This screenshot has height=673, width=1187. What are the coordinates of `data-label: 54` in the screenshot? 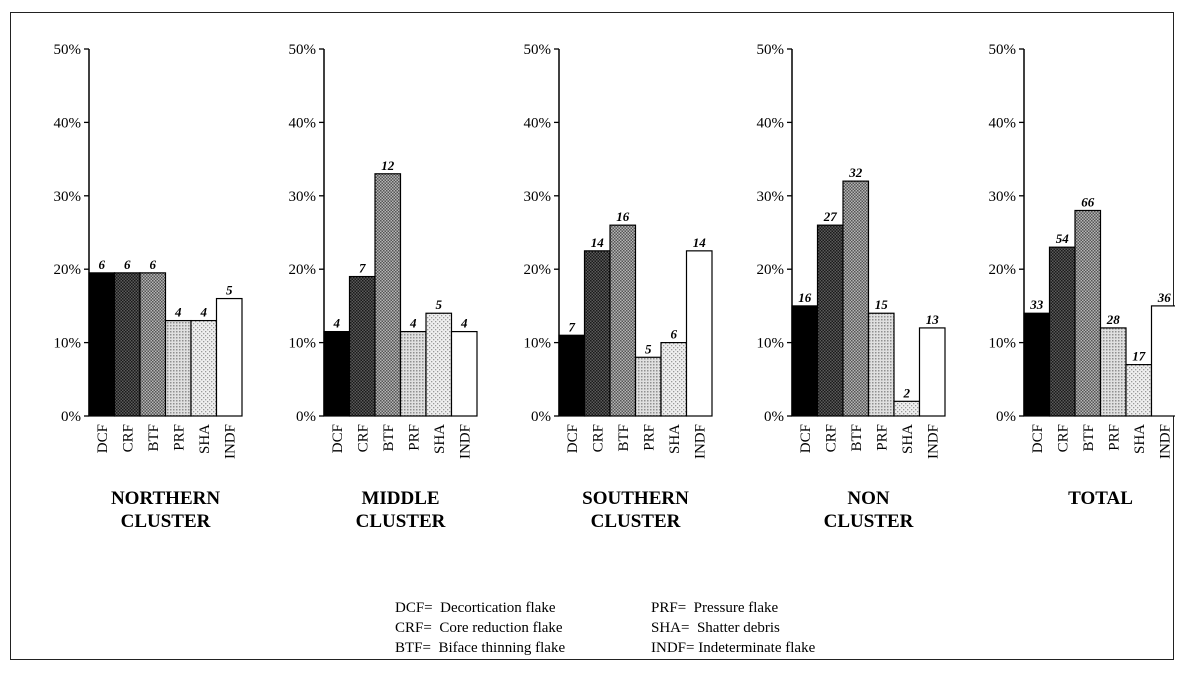 It's located at (1063, 238).